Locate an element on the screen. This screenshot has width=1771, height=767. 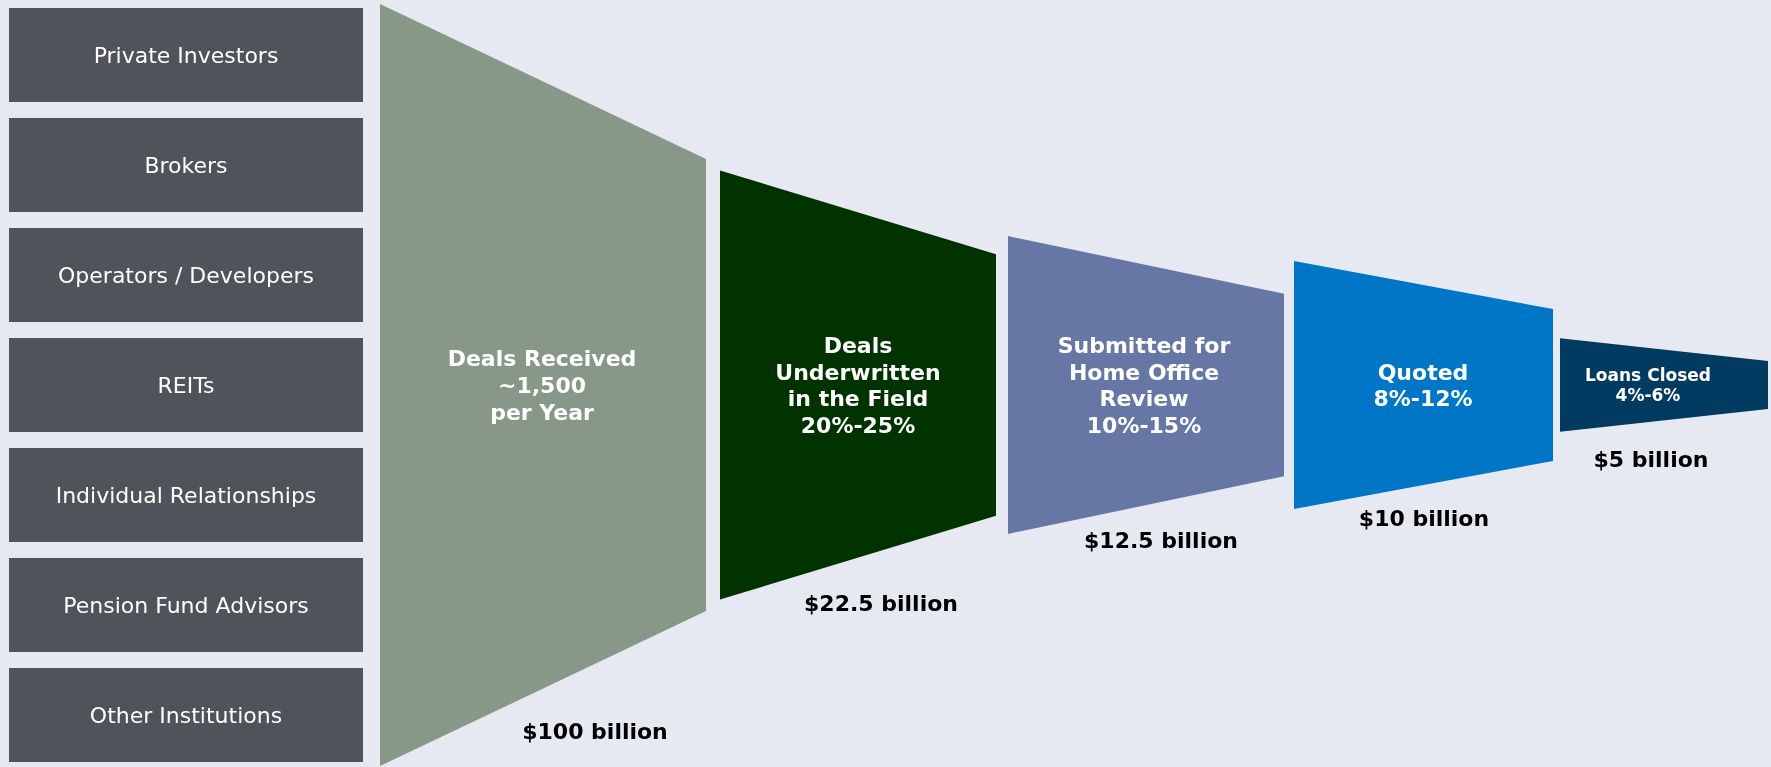
category-label: Deals Received ~1,500 per Year is located at coordinates (542, 385).